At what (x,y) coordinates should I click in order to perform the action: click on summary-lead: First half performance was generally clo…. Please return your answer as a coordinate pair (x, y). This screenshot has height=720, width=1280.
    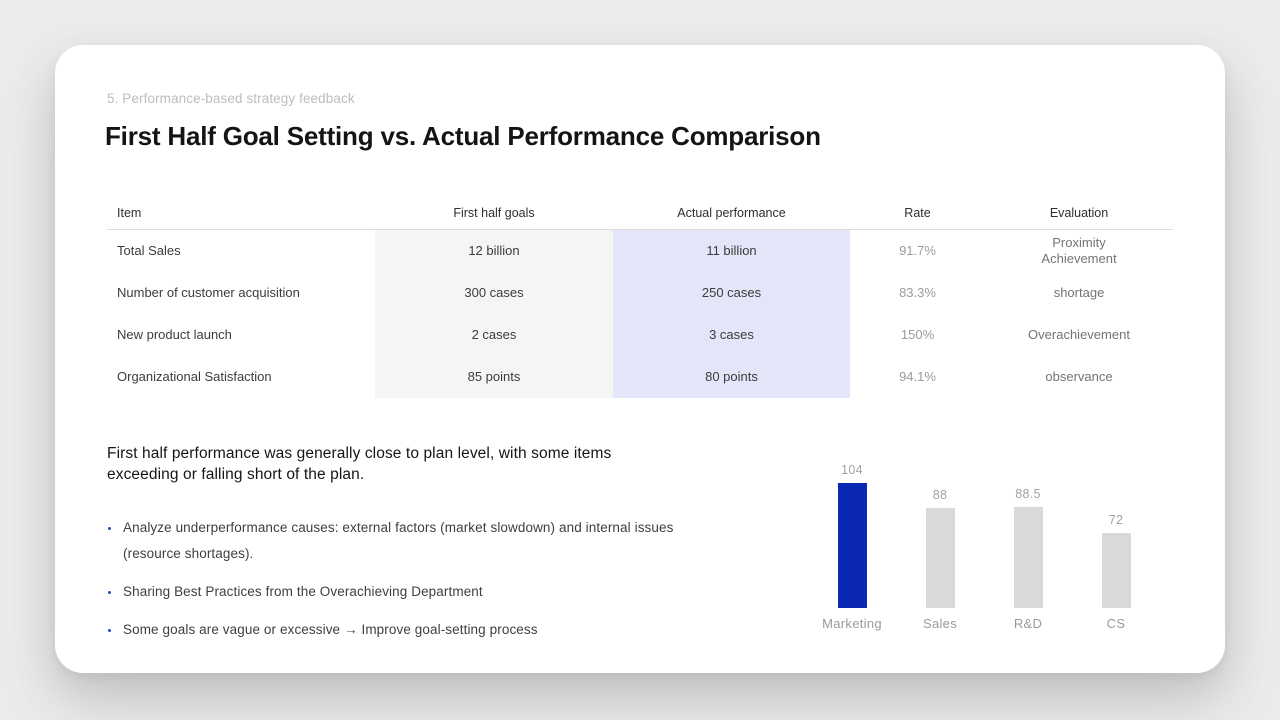
    Looking at the image, I should click on (359, 464).